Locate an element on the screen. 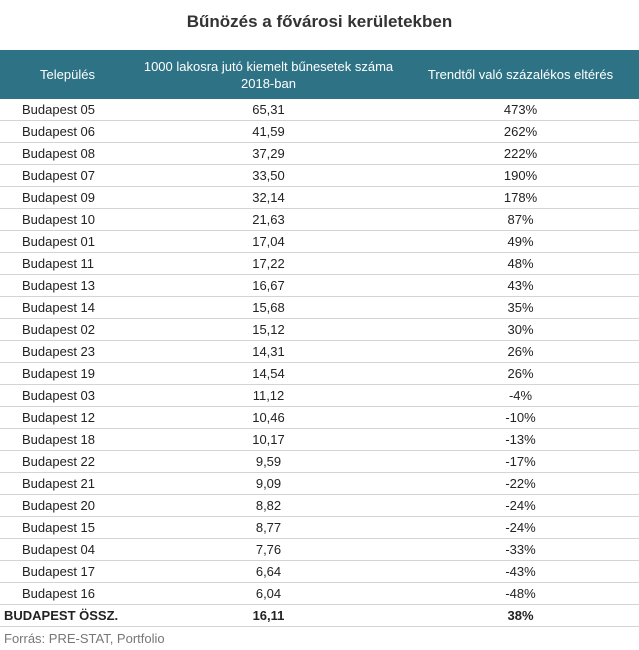 Image resolution: width=639 pixels, height=650 pixels. crime-rate-value: 10,17 is located at coordinates (268, 439).